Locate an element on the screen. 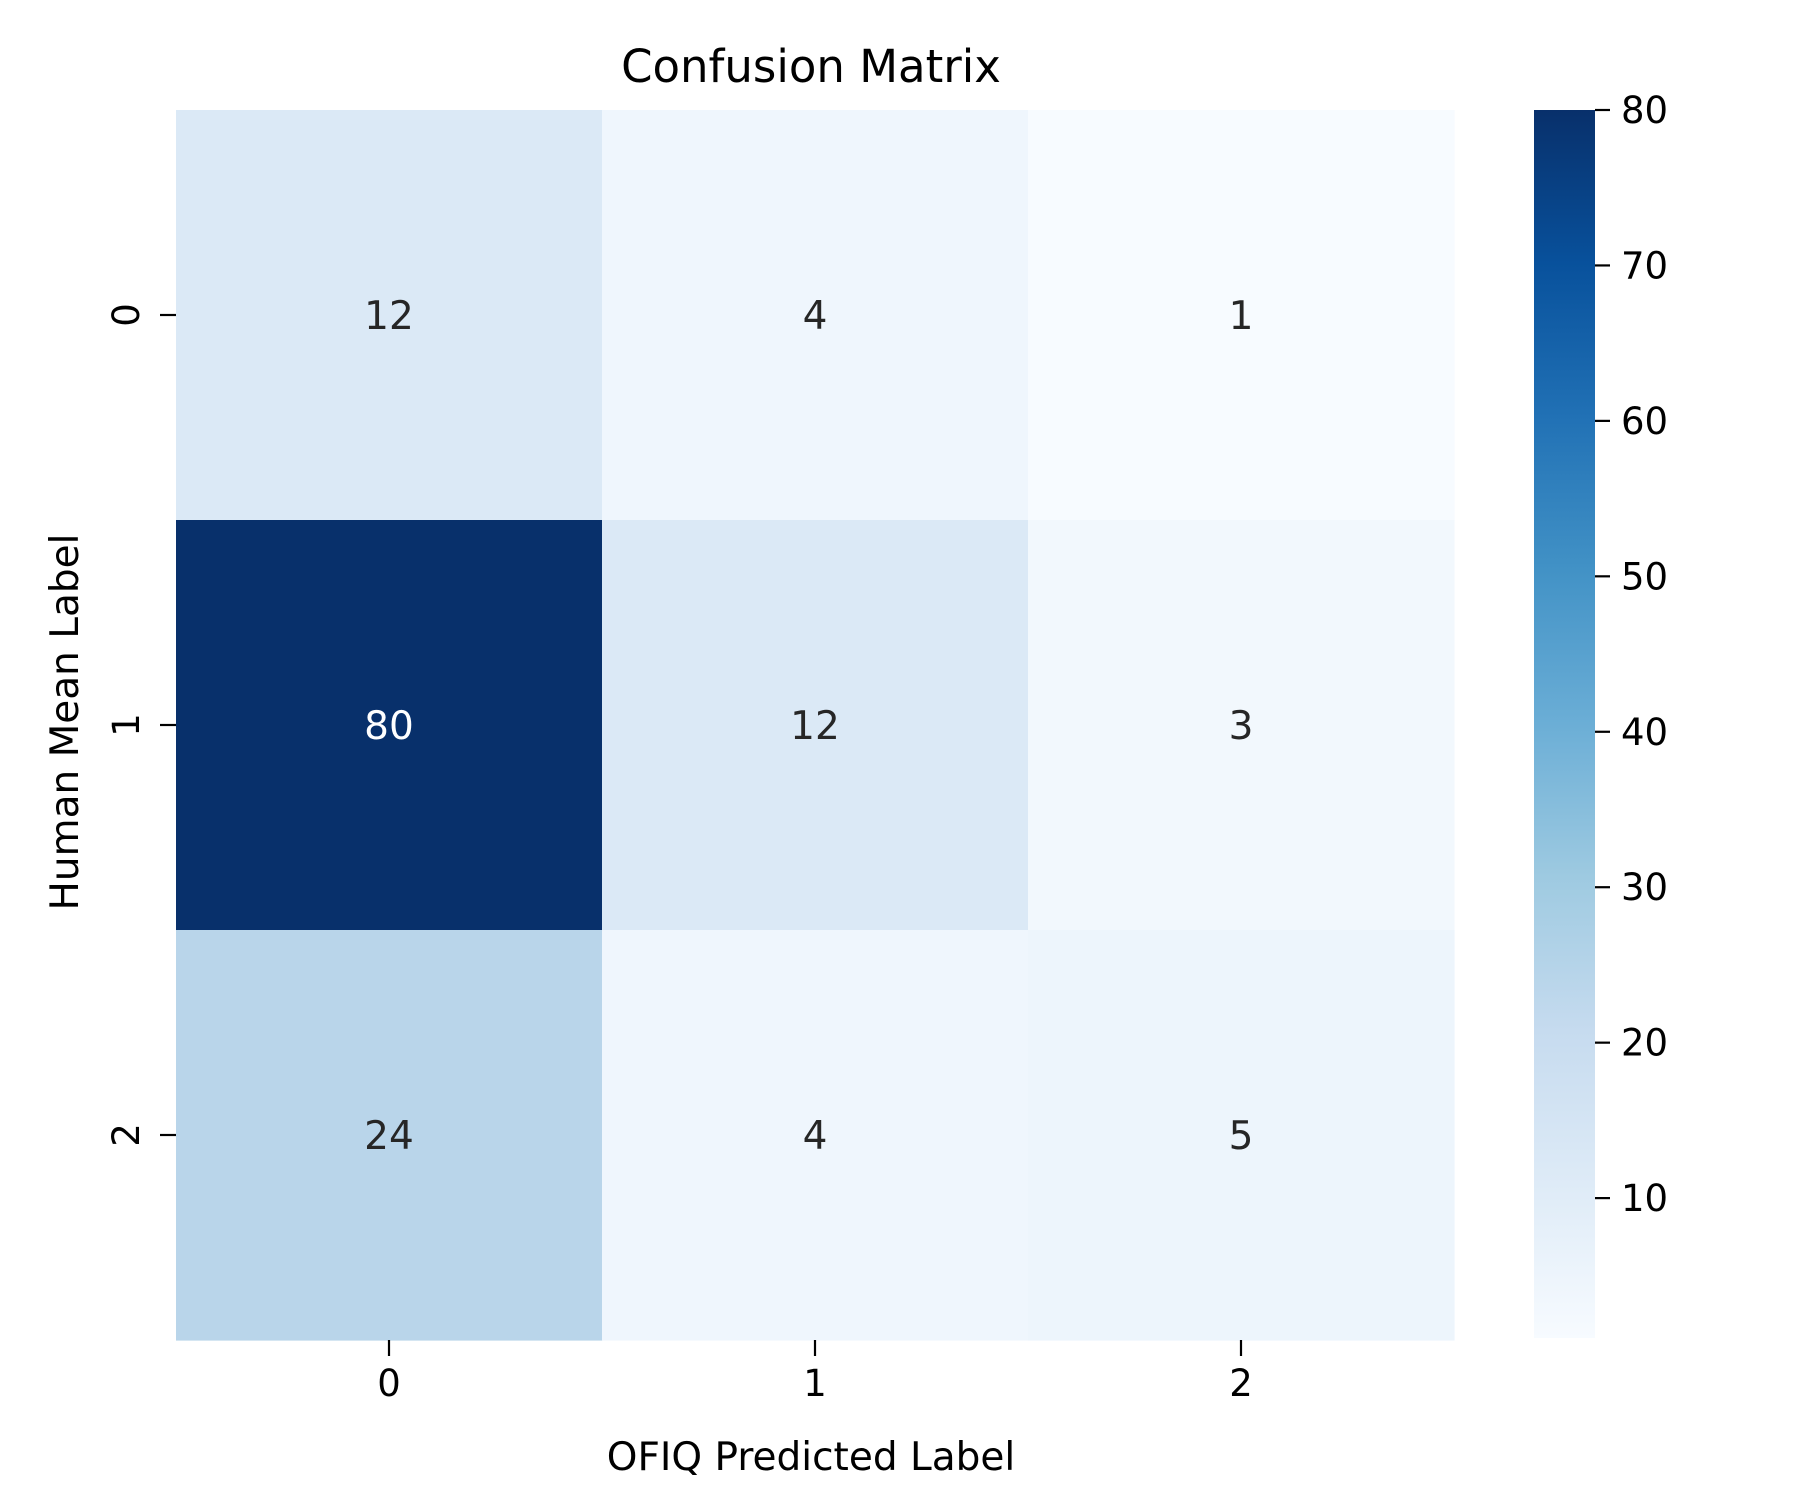  heatmap-cell-r0-c2 is located at coordinates (1241, 315).